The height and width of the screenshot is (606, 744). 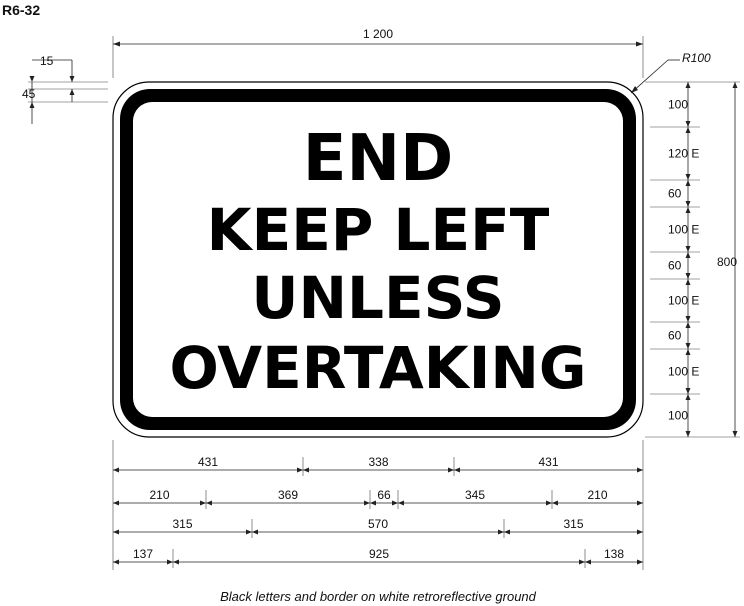 I want to click on overall-height-label: 800, so click(x=727, y=262).